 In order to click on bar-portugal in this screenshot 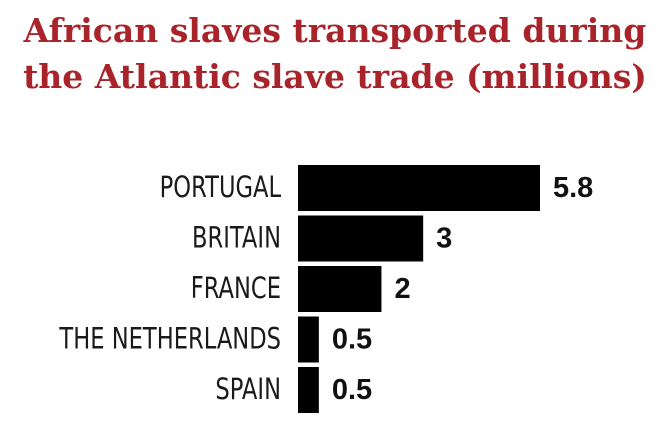, I will do `click(419, 188)`.